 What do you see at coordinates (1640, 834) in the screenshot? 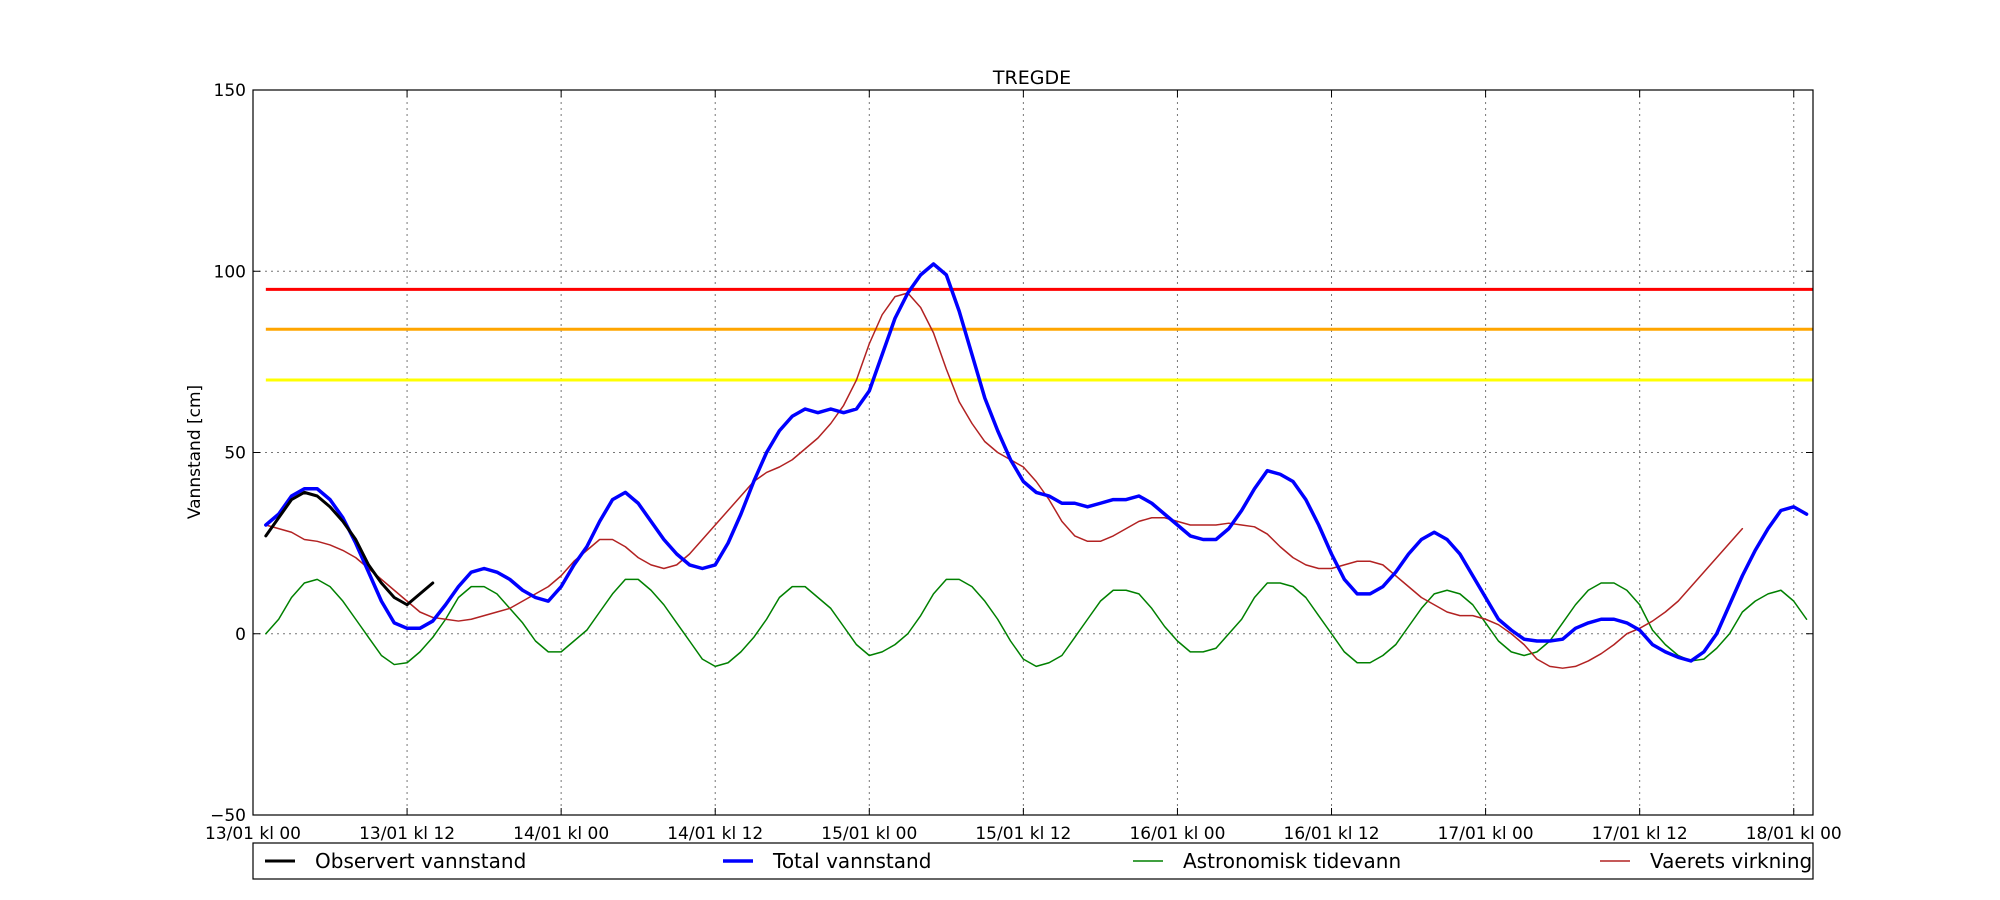
I see `x-tick-label: 17/01 kl 12` at bounding box center [1640, 834].